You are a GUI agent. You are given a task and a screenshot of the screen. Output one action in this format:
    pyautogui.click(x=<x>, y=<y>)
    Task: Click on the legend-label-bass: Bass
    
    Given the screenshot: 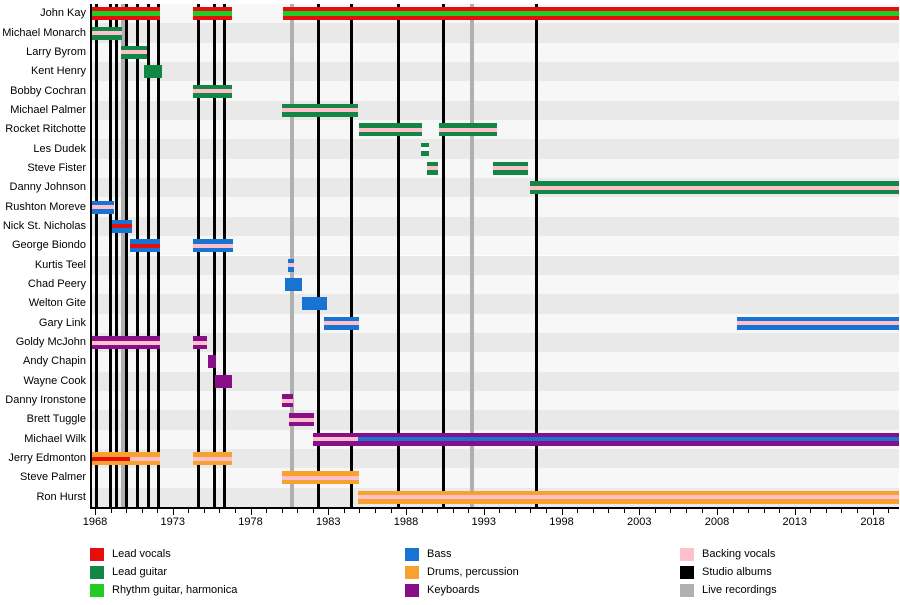 What is the action you would take?
    pyautogui.click(x=439, y=554)
    